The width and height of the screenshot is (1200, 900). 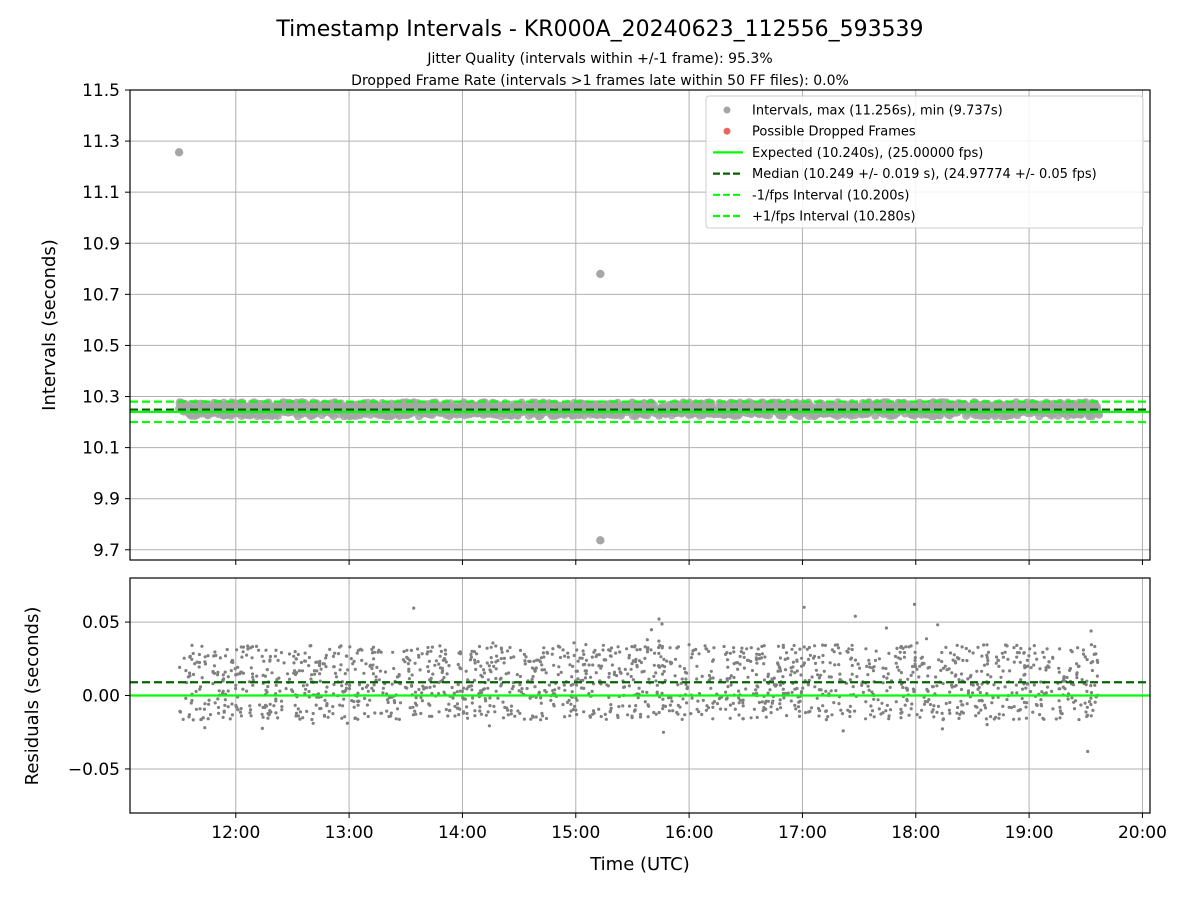 What do you see at coordinates (349, 833) in the screenshot?
I see `x-tick-label: 13:00` at bounding box center [349, 833].